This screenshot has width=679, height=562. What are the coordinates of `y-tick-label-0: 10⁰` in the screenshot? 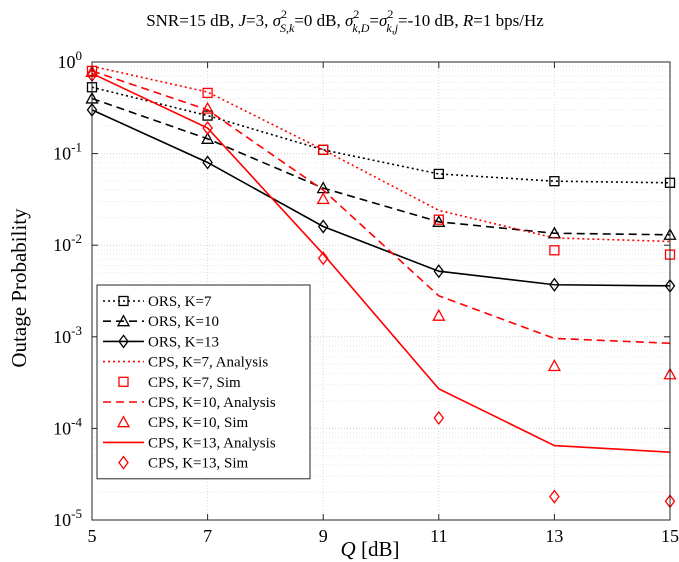 It's located at (70, 60).